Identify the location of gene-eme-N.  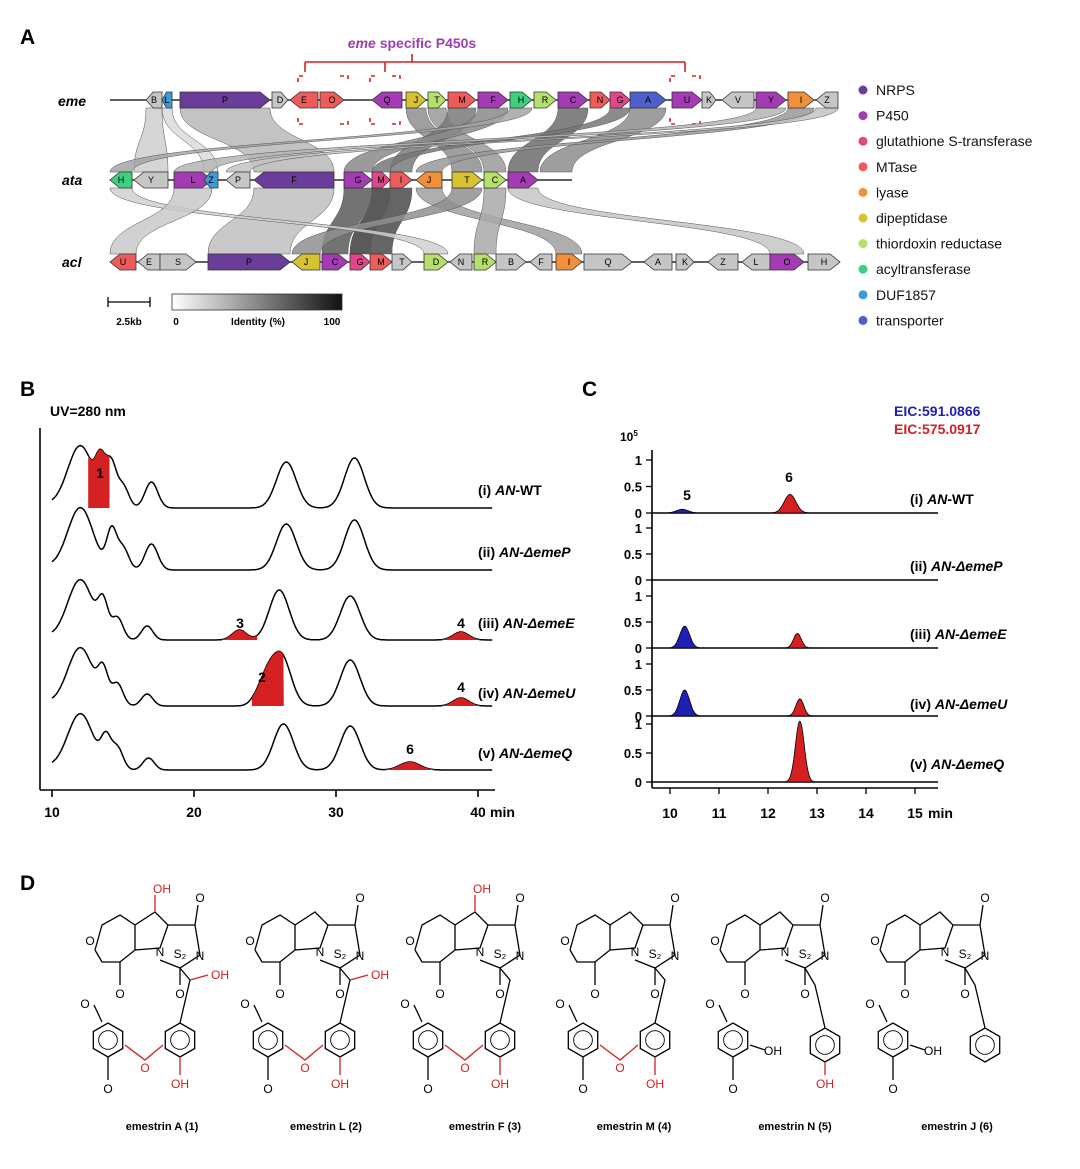
(600, 100).